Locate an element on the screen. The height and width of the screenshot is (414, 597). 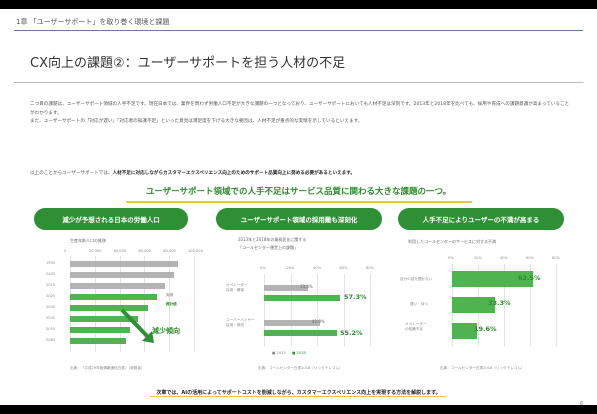
right-value-1: 62.5% is located at coordinates (529, 278).